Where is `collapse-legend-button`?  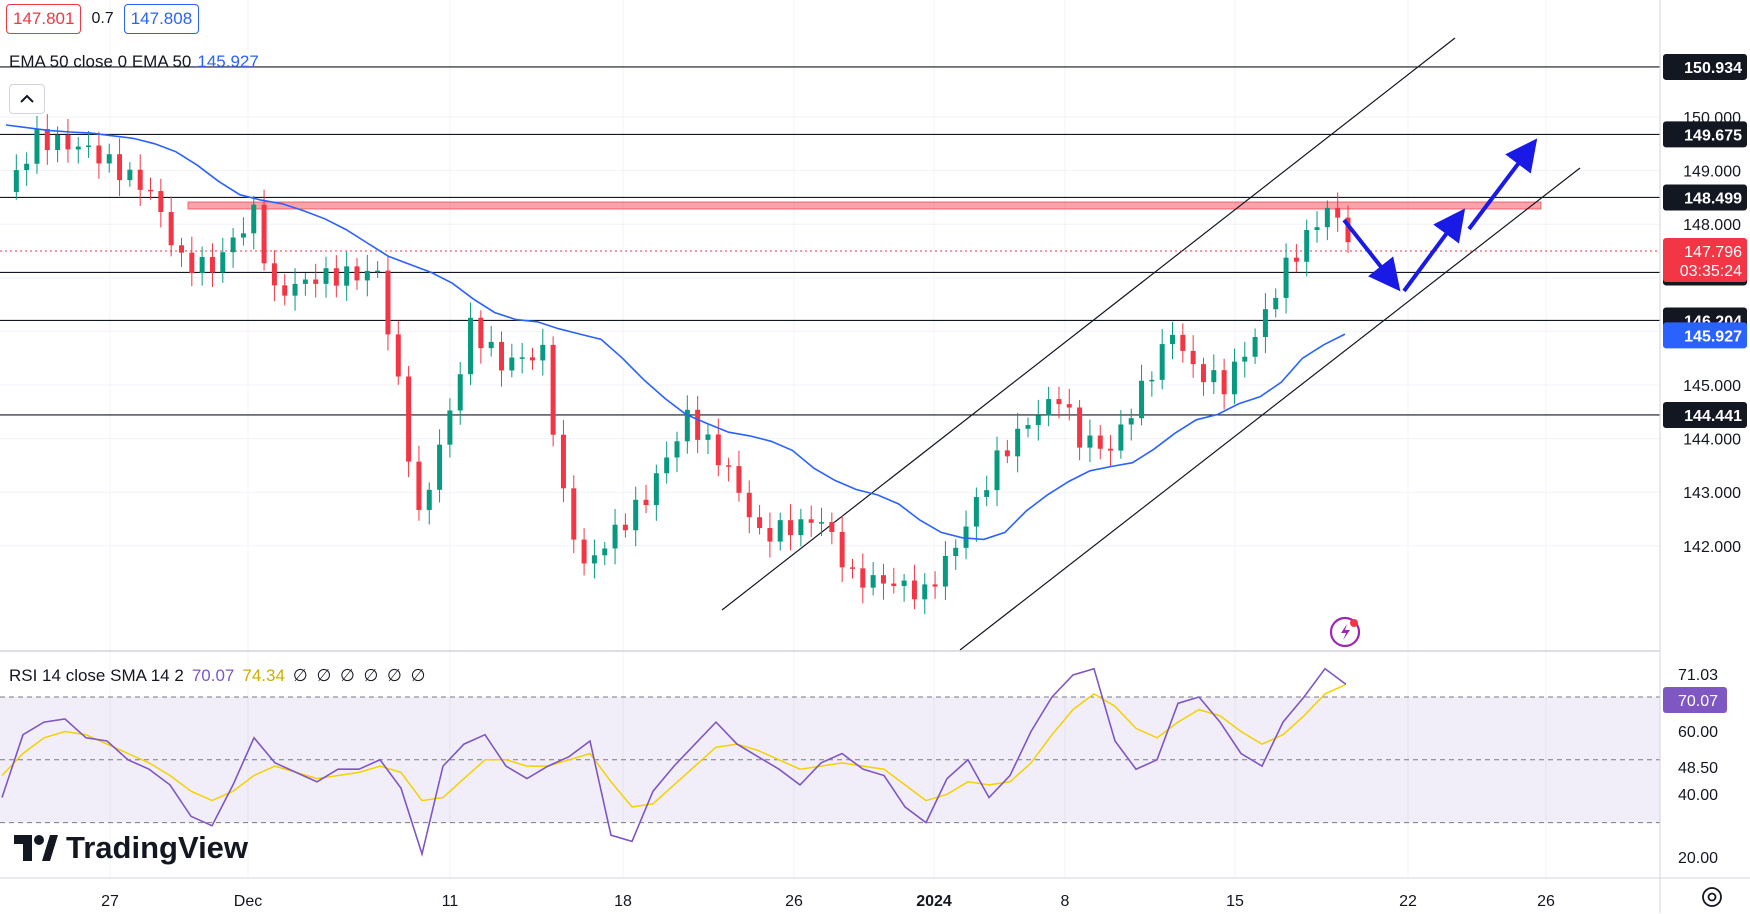
collapse-legend-button is located at coordinates (27, 99).